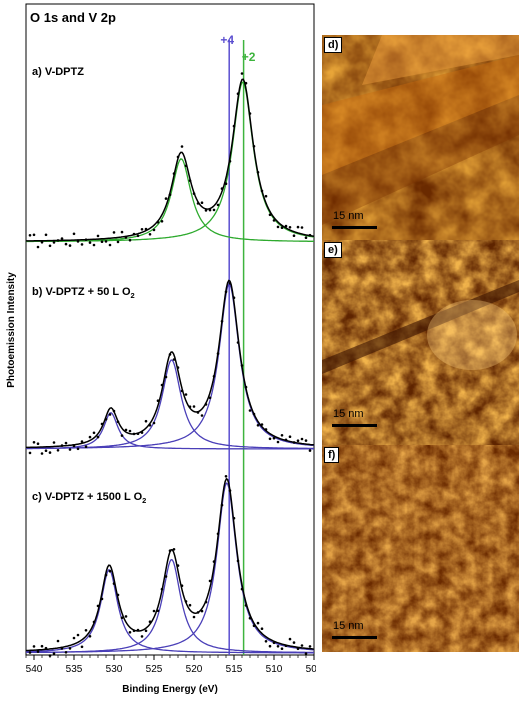 The width and height of the screenshot is (524, 715). I want to click on panel-label-sub-2: 2, so click(144, 500).